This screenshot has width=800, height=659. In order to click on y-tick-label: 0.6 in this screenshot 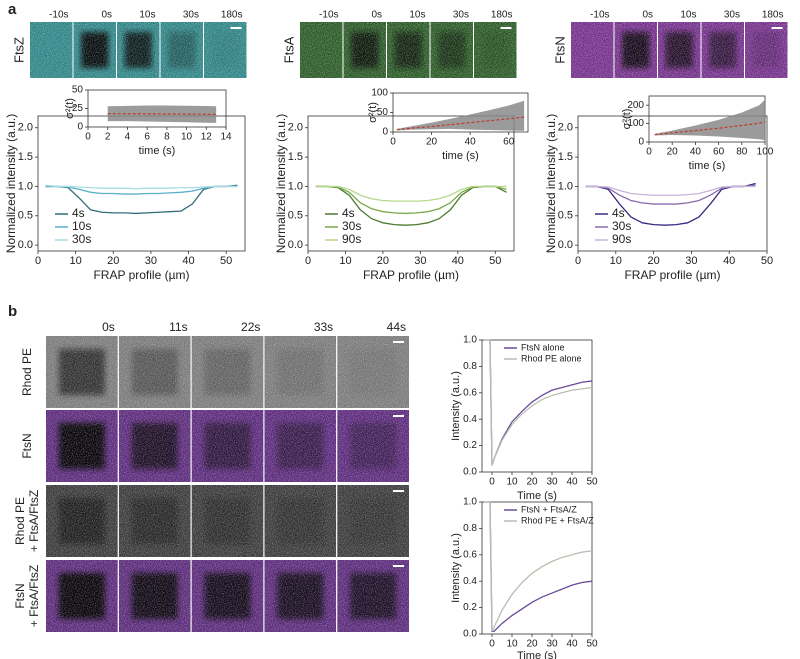, I will do `click(470, 392)`.